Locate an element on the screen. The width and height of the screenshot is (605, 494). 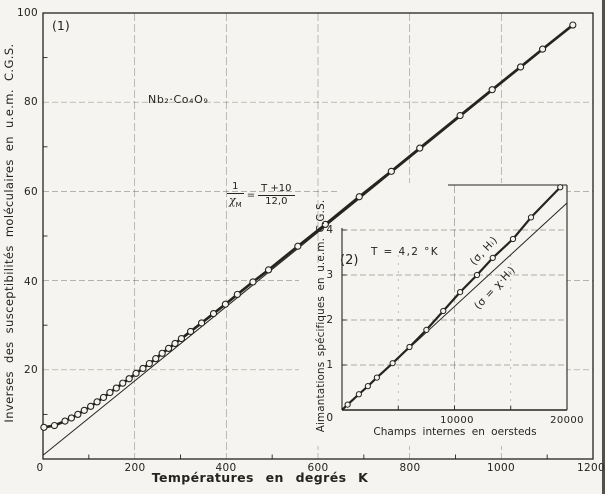
inset-y-tick-1: 1 is located at coordinates (329, 365).